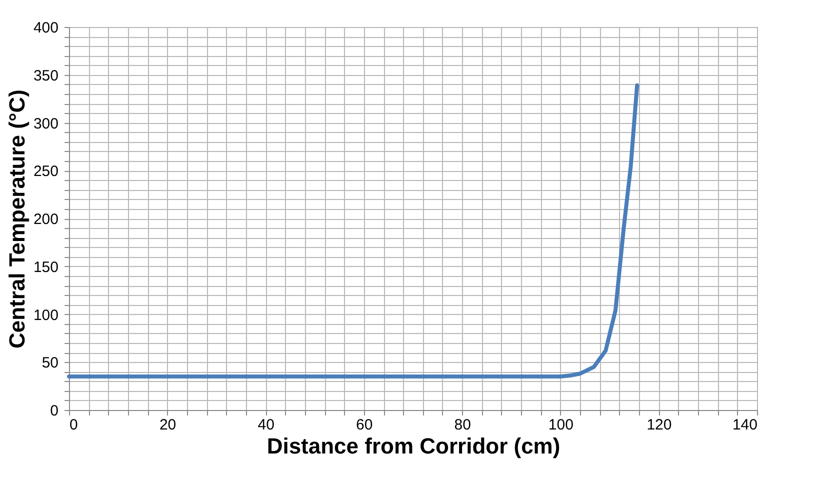  What do you see at coordinates (266, 425) in the screenshot?
I see `x-tick-label: 40` at bounding box center [266, 425].